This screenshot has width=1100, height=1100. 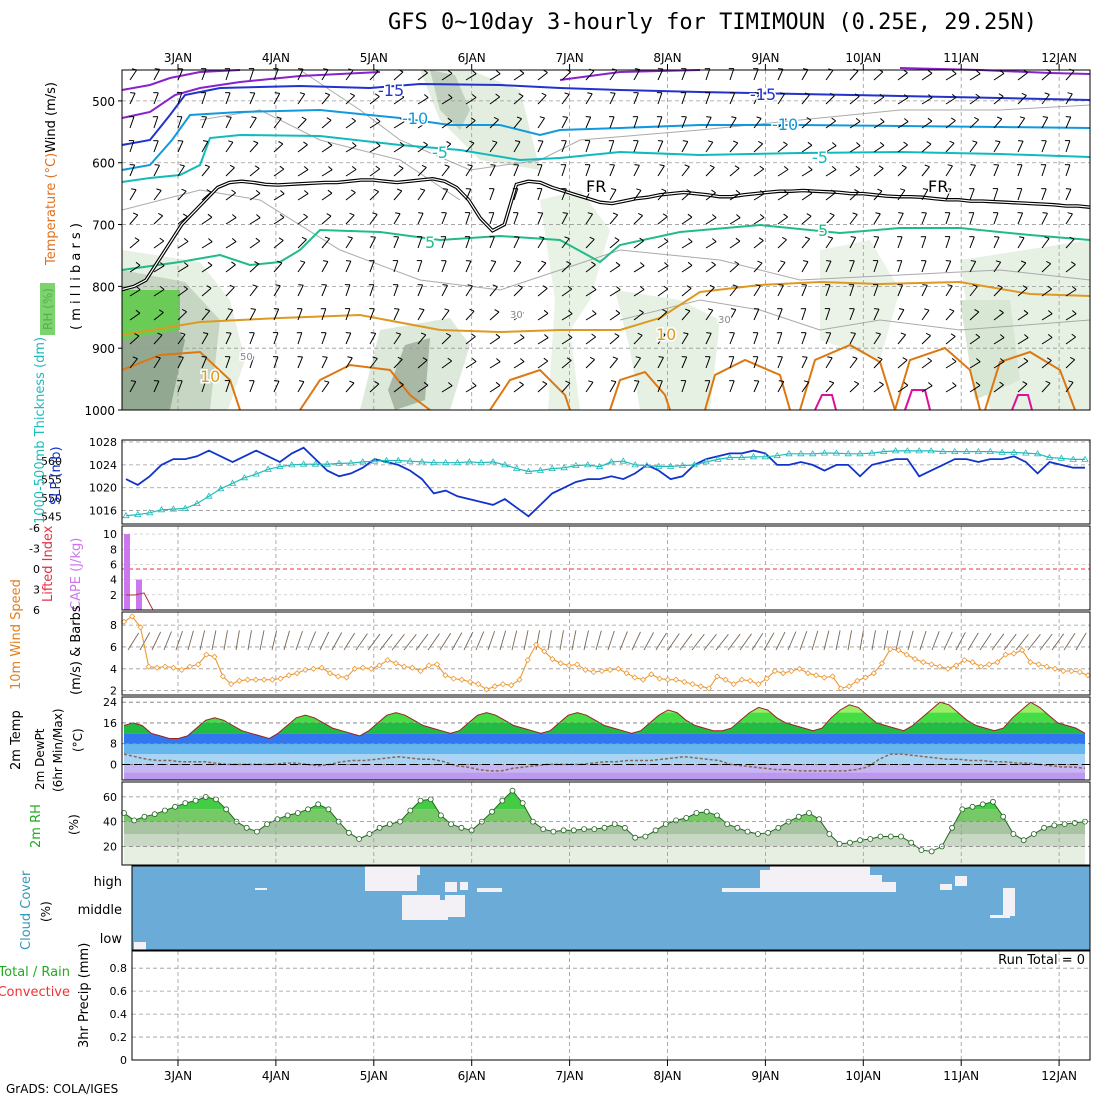 What do you see at coordinates (765, 1076) in the screenshot?
I see `day-label-bottom: 9JAN` at bounding box center [765, 1076].